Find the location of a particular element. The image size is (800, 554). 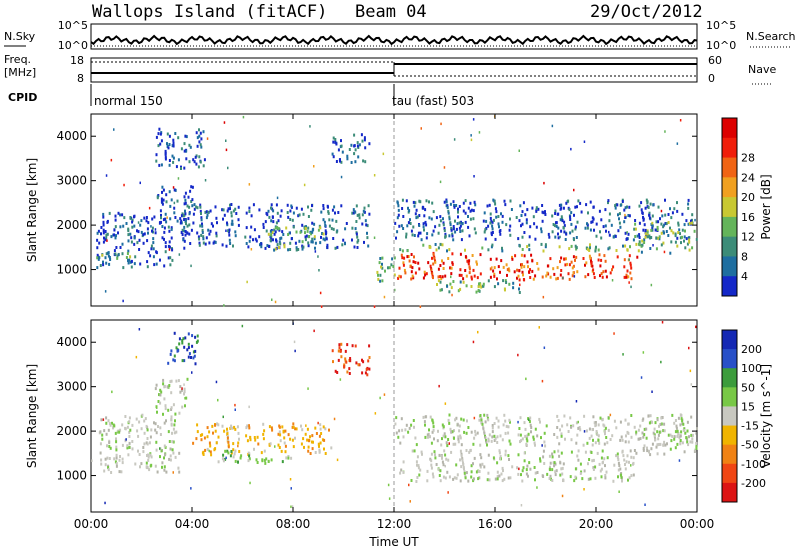

nsky-label: N.Sky is located at coordinates (20, 36).